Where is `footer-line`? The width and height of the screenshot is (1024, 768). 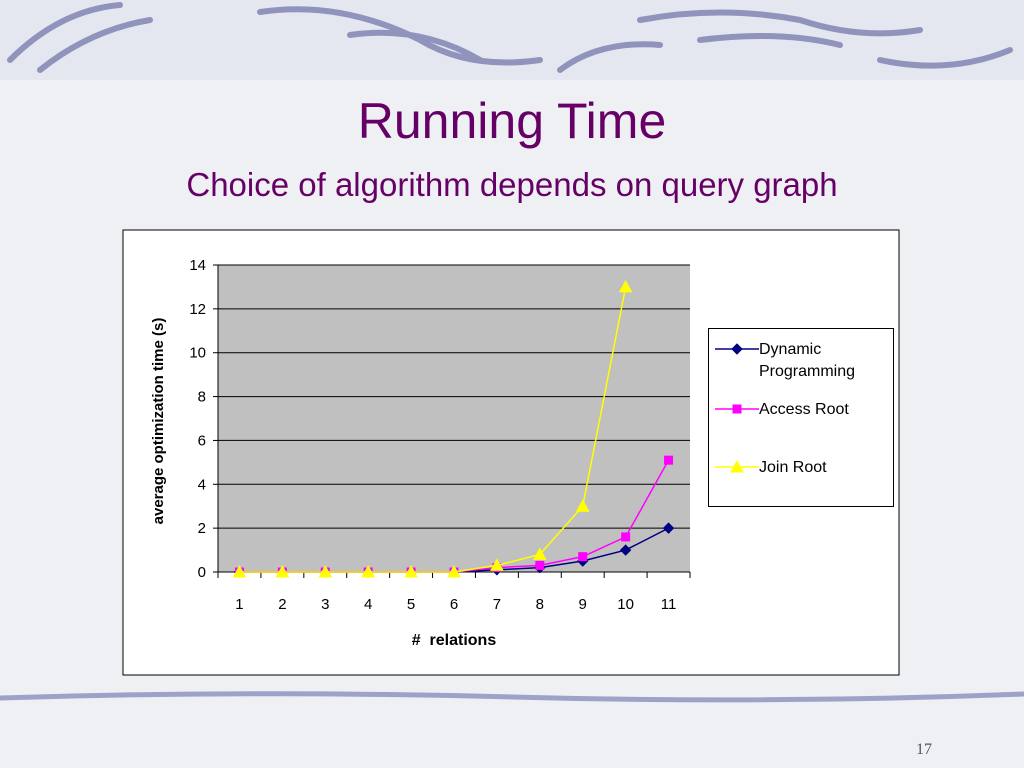
footer-line is located at coordinates (512, 697).